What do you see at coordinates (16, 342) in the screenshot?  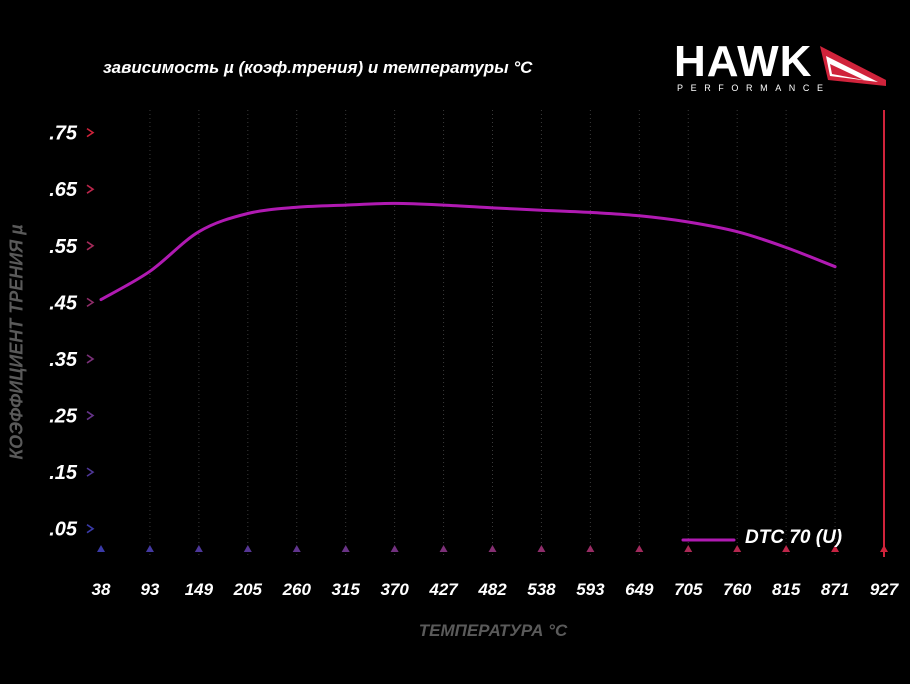 I see `y-axis-label: КОЭФФИЦИЕНТ ТРЕНИЯ µ` at bounding box center [16, 342].